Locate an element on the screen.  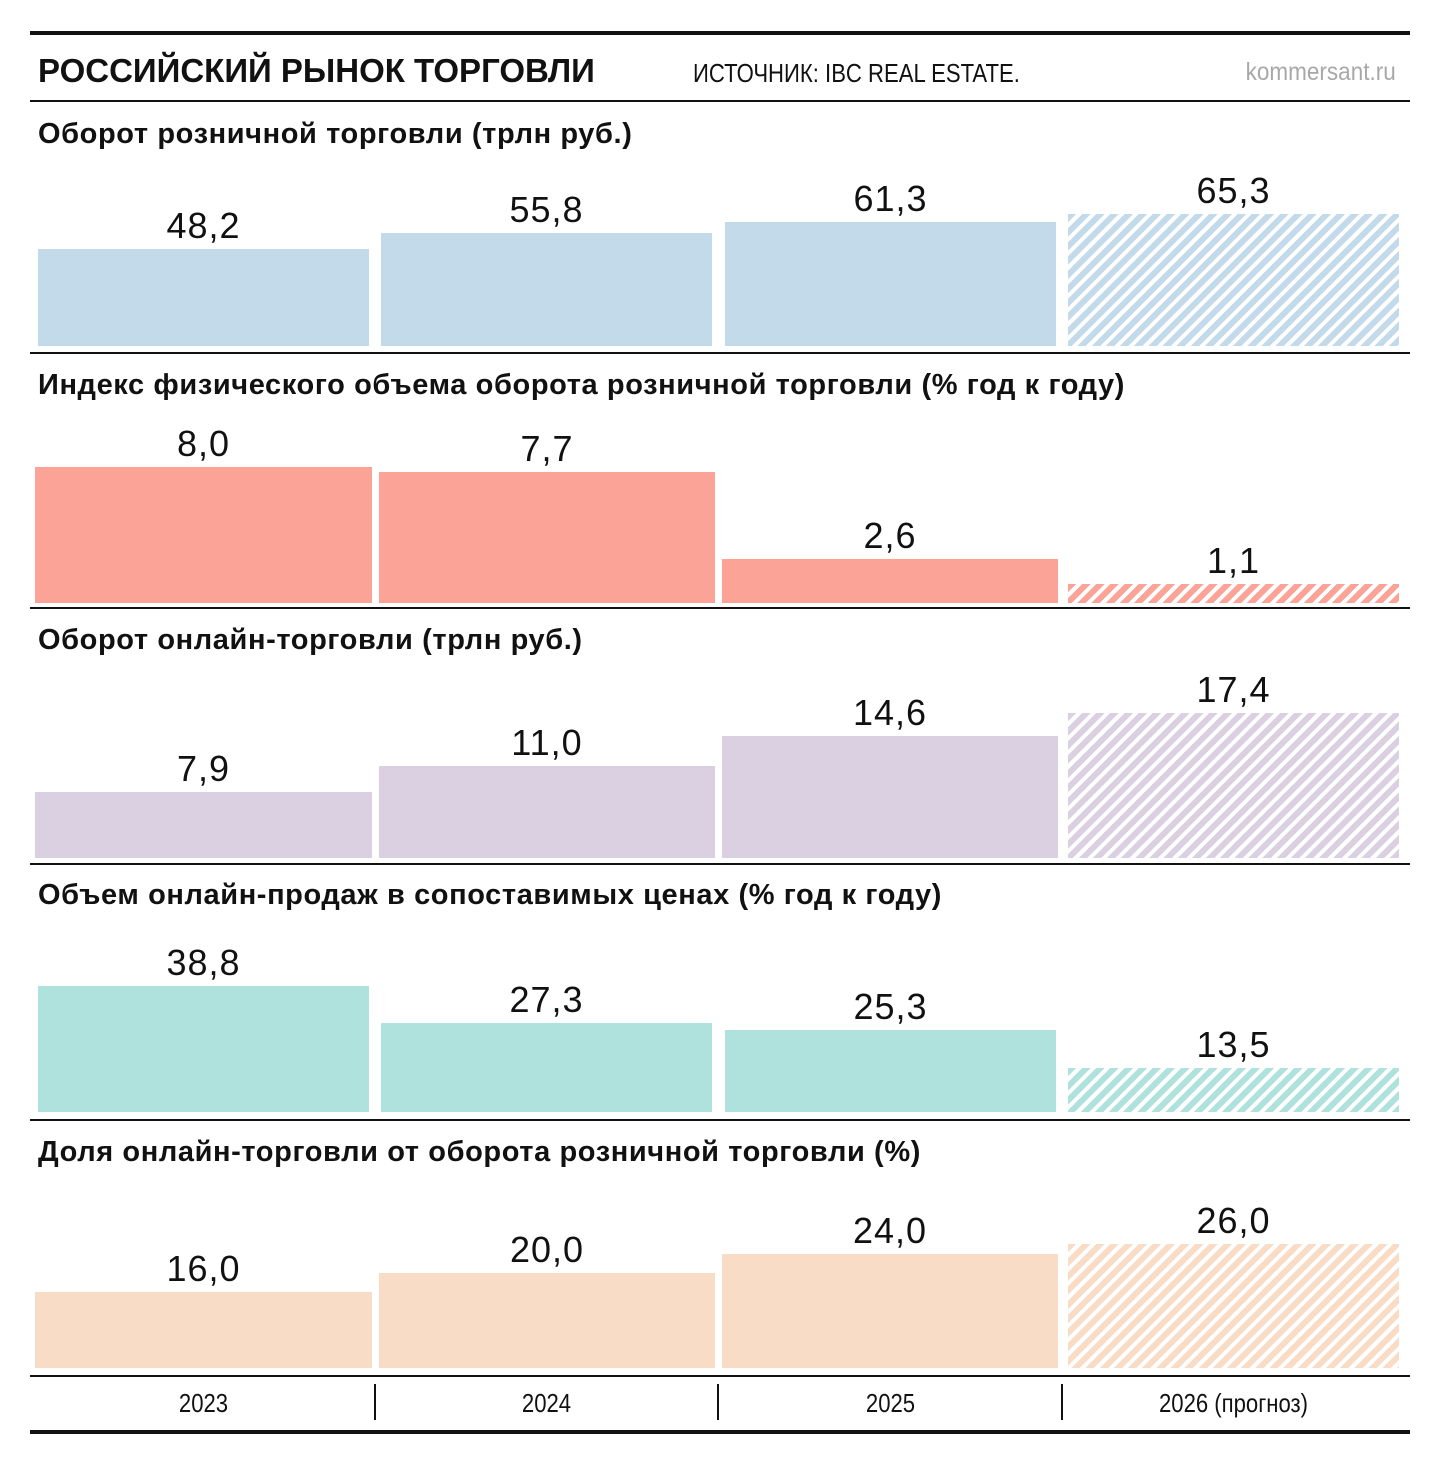
data-label: 27,3 is located at coordinates (546, 999).